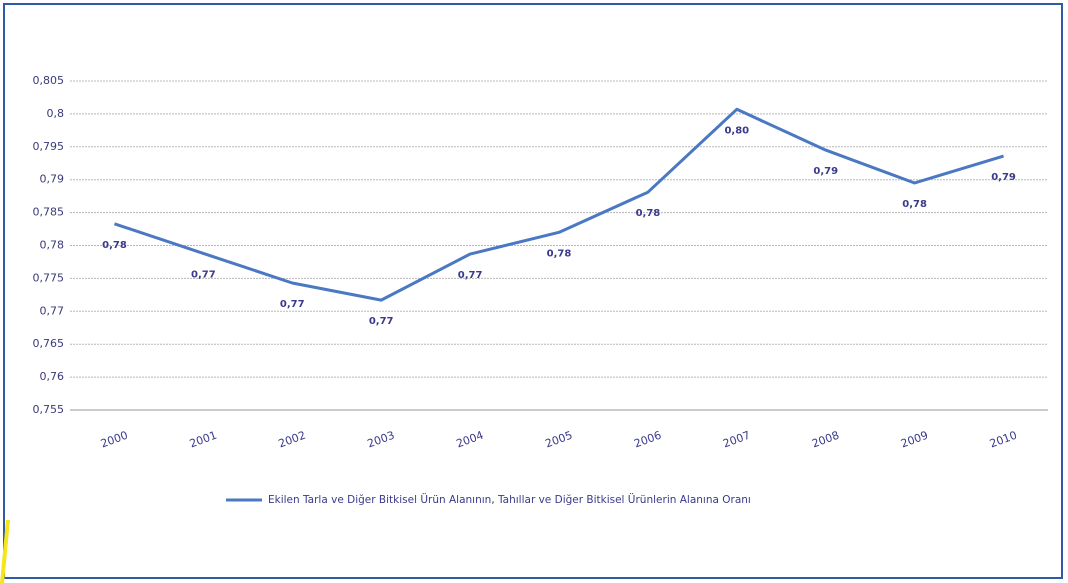 The height and width of the screenshot is (583, 1068). What do you see at coordinates (736, 440) in the screenshot?
I see `x-tick-label: 2007` at bounding box center [736, 440].